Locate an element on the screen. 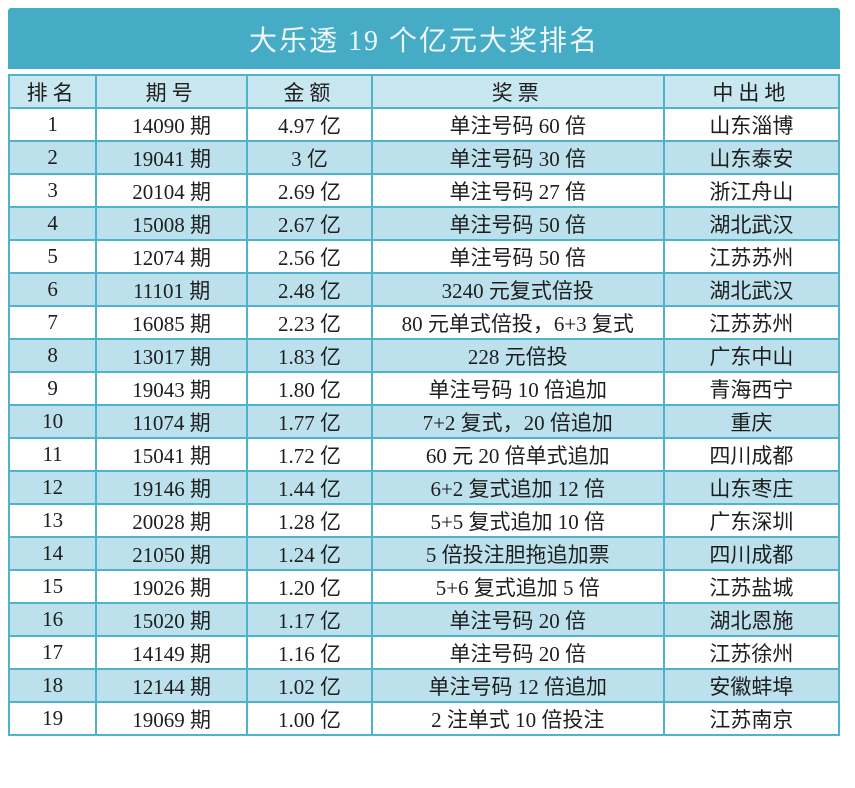 The height and width of the screenshot is (788, 855). column-header-amount: 金额 is located at coordinates (309, 91).